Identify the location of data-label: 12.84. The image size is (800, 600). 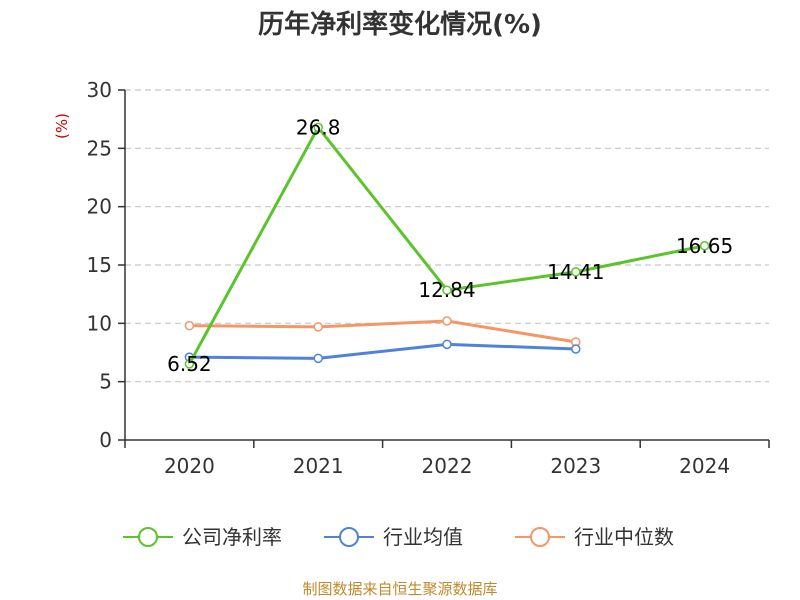
(446, 290).